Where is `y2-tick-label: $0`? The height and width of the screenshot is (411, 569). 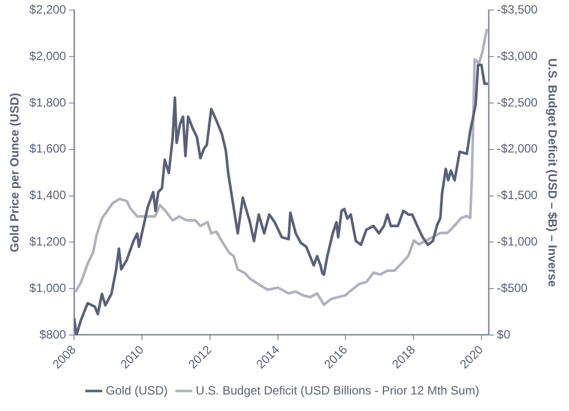
y2-tick-label: $0 is located at coordinates (503, 334).